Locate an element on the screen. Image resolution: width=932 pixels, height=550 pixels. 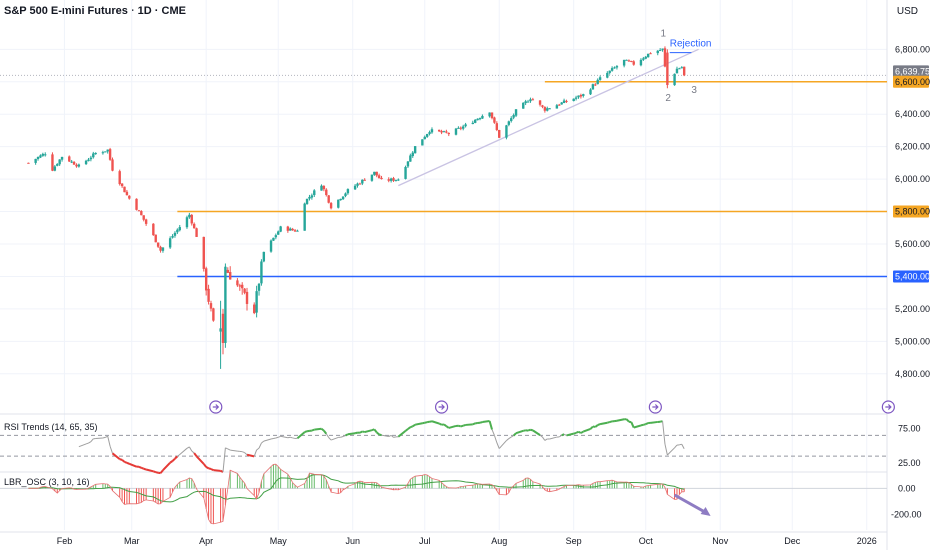
x-tick-label: Sep is located at coordinates (574, 541).